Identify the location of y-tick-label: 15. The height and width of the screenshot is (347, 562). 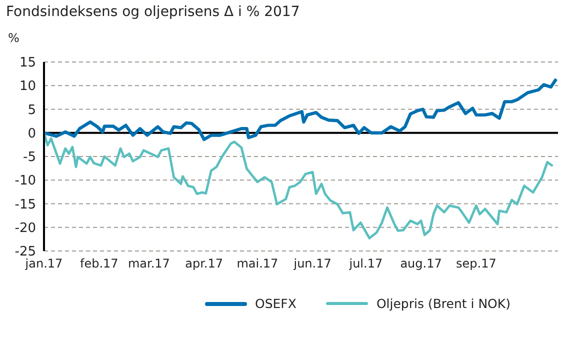
(27, 63).